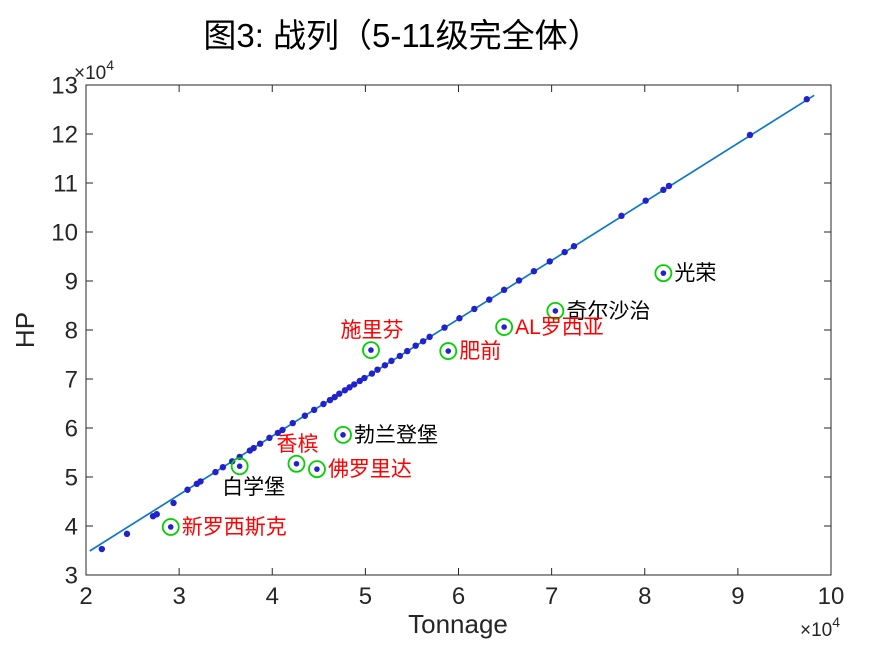  Describe the element at coordinates (371, 330) in the screenshot. I see `point-label: 施里芬` at that location.